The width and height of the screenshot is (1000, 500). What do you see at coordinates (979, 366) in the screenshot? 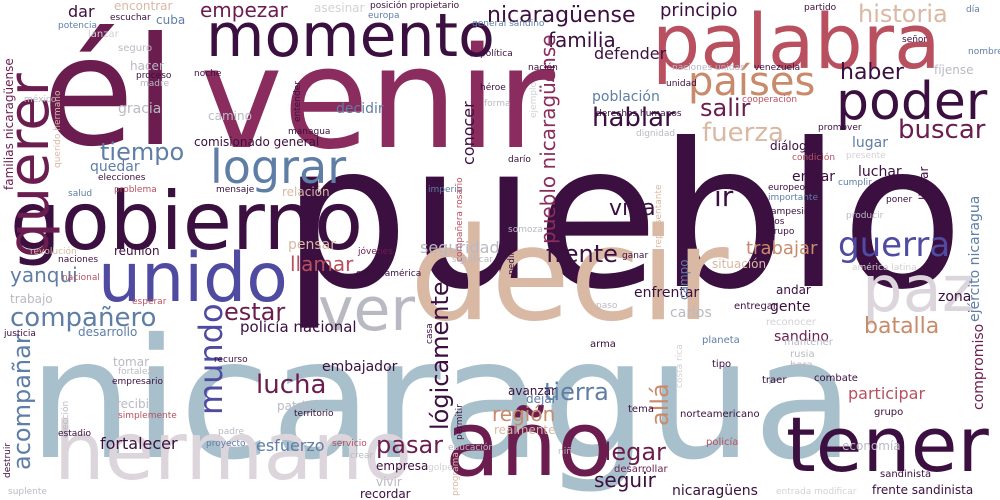
I see `word-compromiso: compromiso` at bounding box center [979, 366].